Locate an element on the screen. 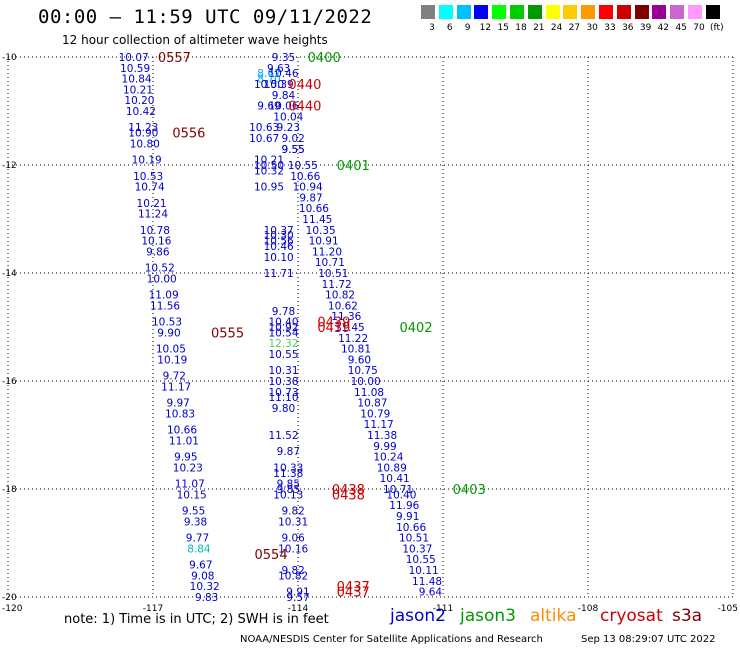 The height and width of the screenshot is (650, 740). wave-height-value: 11.36 is located at coordinates (346, 317).